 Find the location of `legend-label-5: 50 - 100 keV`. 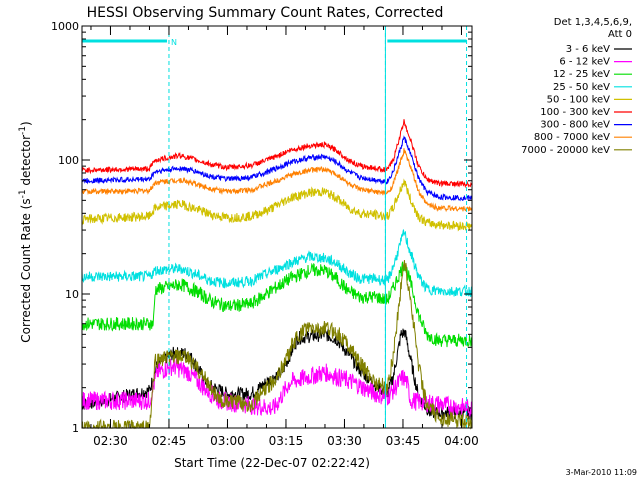

legend-label-5: 50 - 100 keV is located at coordinates (579, 99).